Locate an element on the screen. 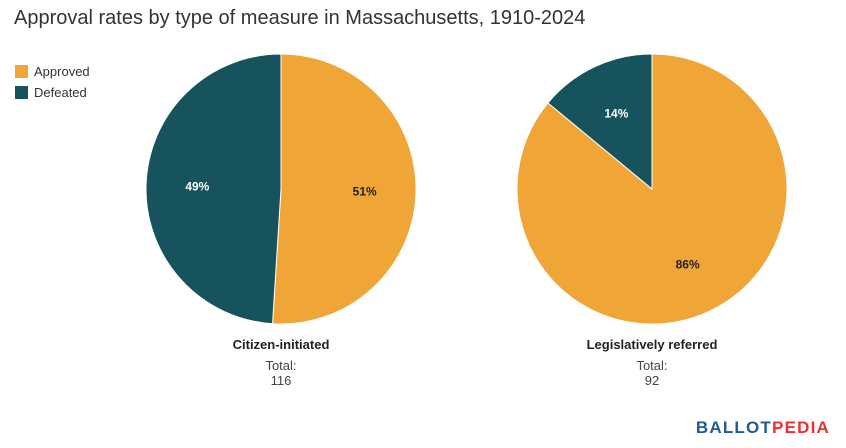  ballotpedia-logo: BALLOTPEDIA is located at coordinates (763, 428).